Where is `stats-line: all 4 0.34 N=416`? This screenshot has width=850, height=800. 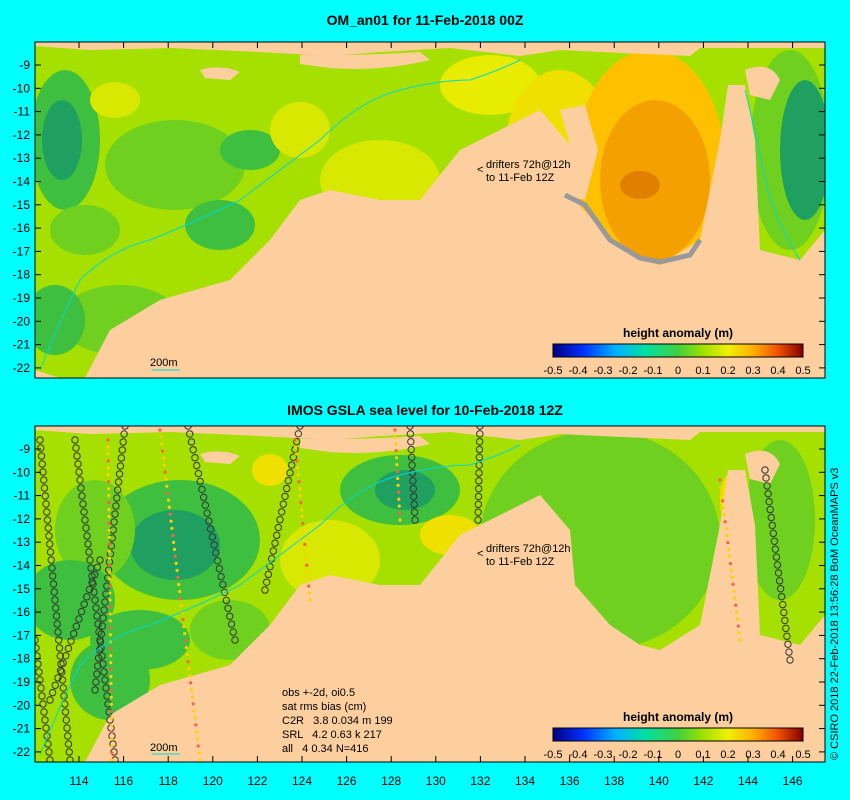
stats-line: all 4 0.34 N=416 is located at coordinates (325, 749).